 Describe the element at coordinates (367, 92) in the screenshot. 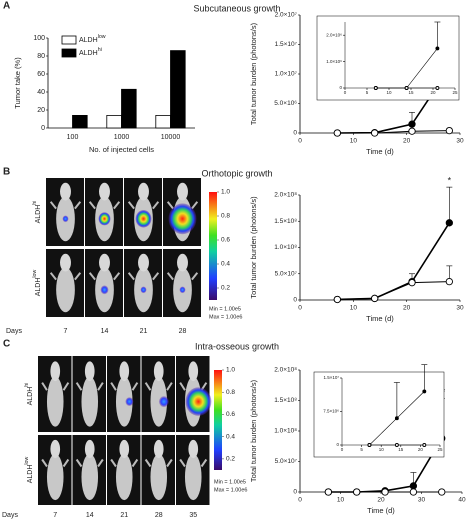

I see `x-tick-label: 5` at that location.